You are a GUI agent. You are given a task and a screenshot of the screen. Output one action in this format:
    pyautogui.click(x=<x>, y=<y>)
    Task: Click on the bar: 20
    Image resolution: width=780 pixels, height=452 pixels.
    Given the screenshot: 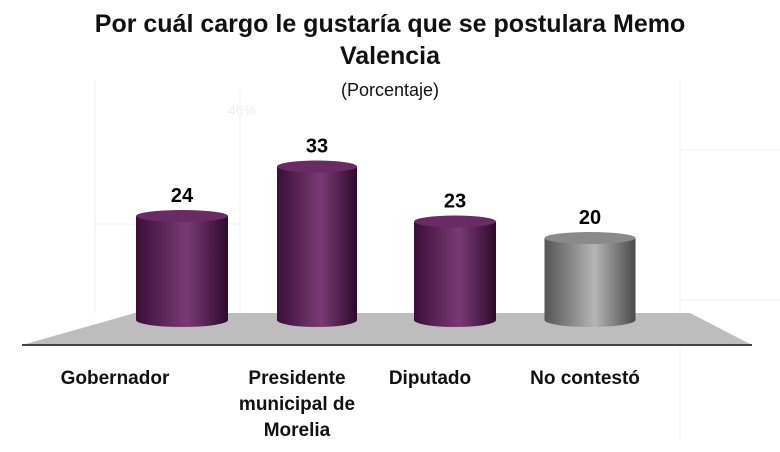 What is the action you would take?
    pyautogui.click(x=590, y=267)
    